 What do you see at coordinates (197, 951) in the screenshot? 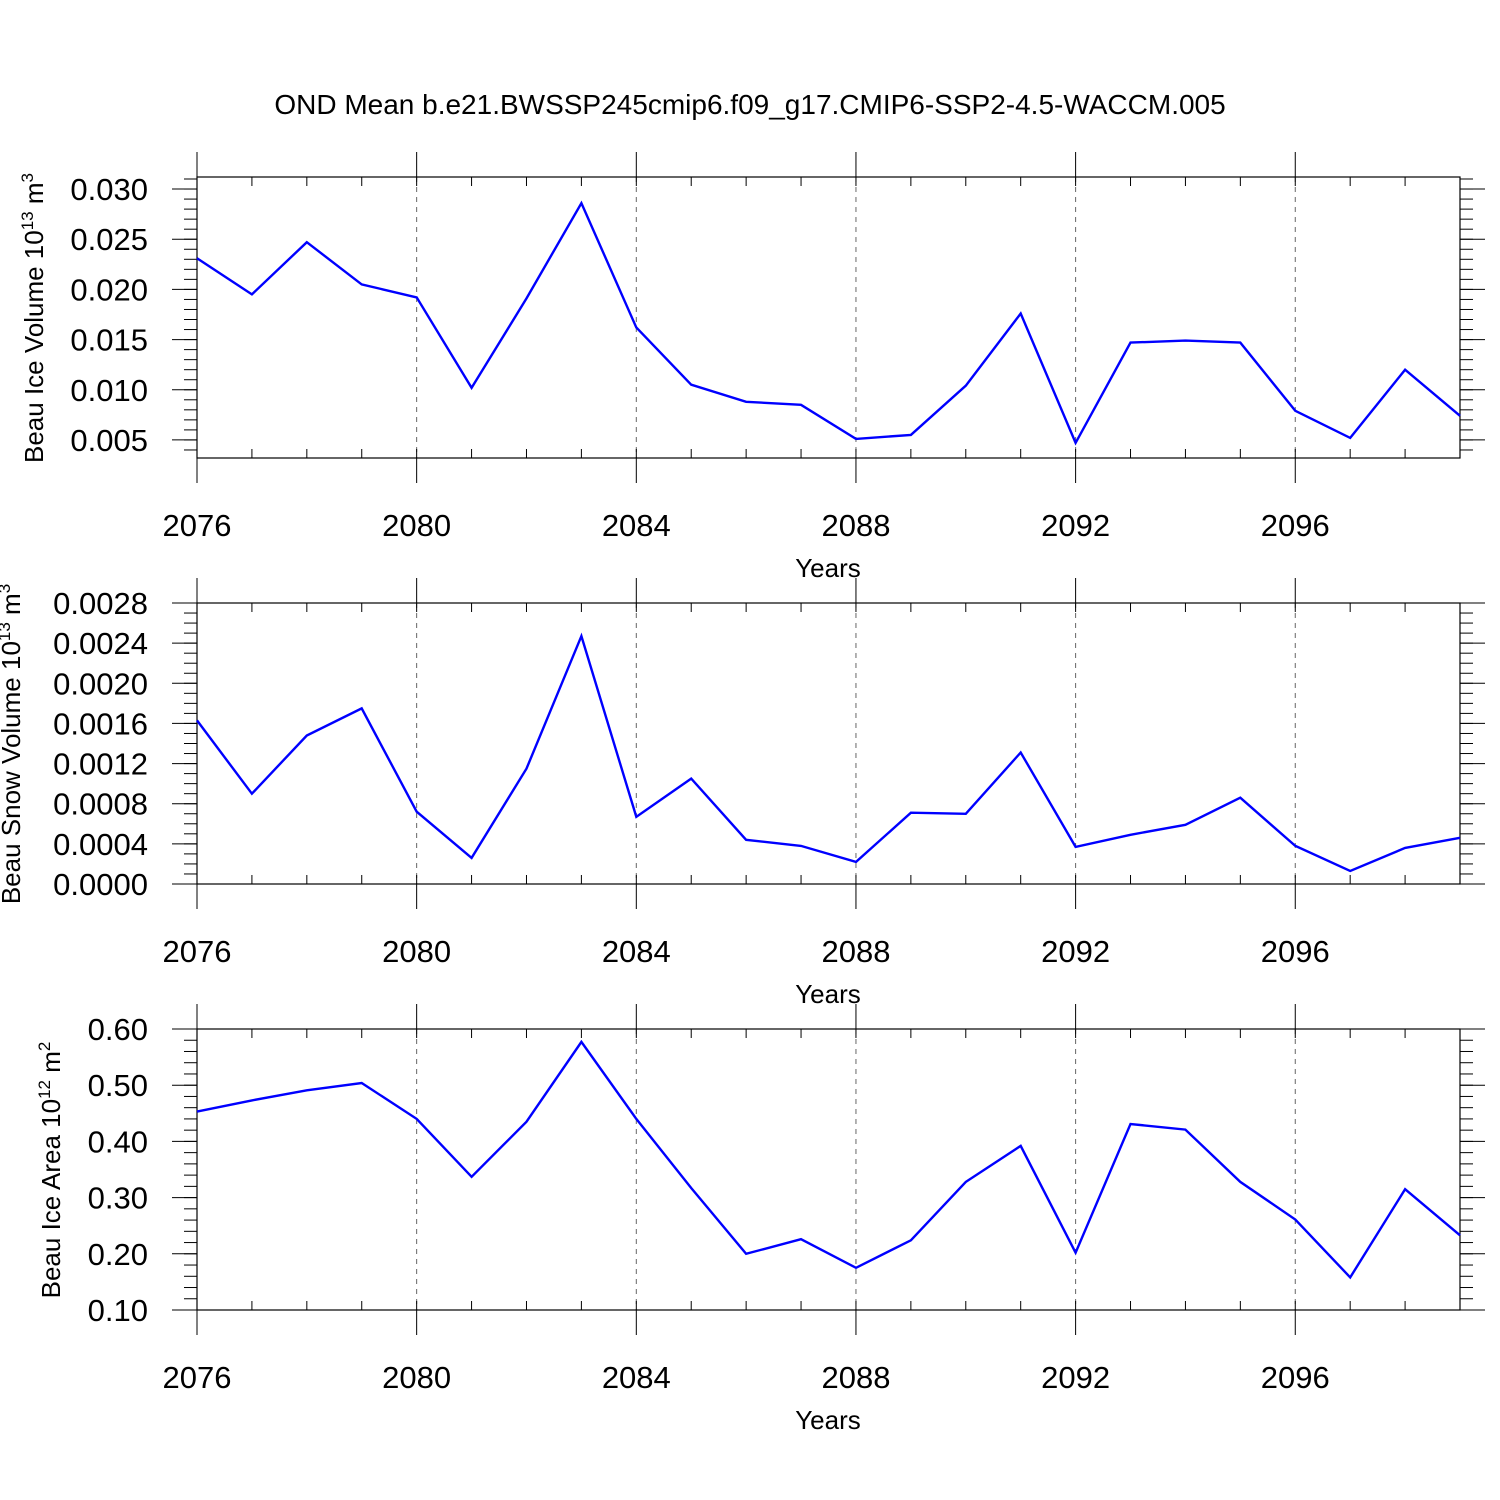
I see `snow-volume-x-tick-label: 2076` at bounding box center [197, 951].